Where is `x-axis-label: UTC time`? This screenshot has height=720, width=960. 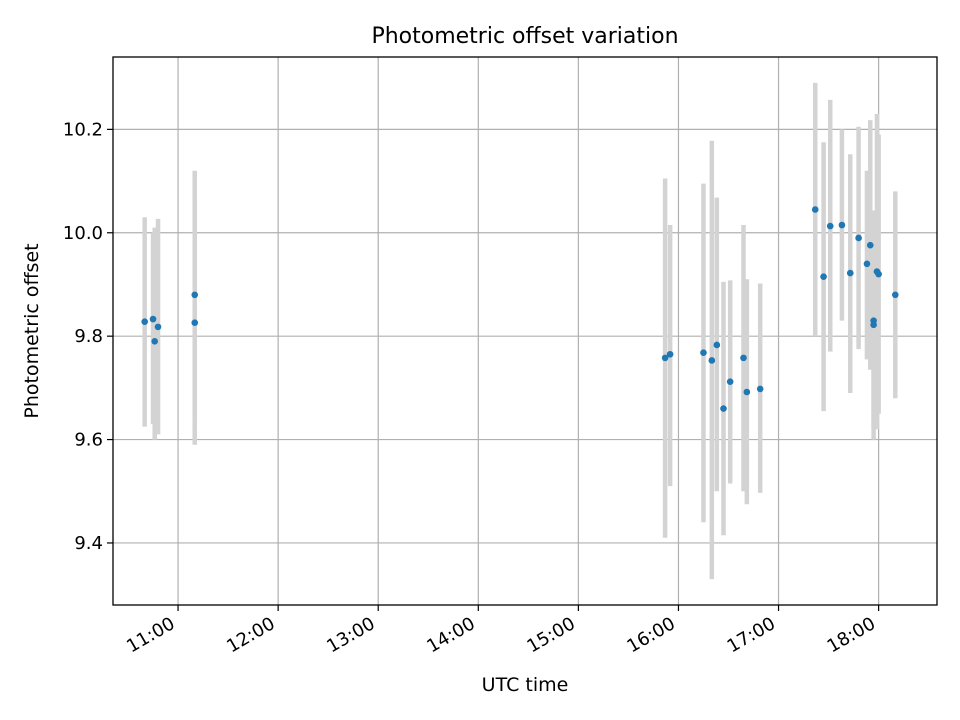
x-axis-label: UTC time is located at coordinates (525, 685).